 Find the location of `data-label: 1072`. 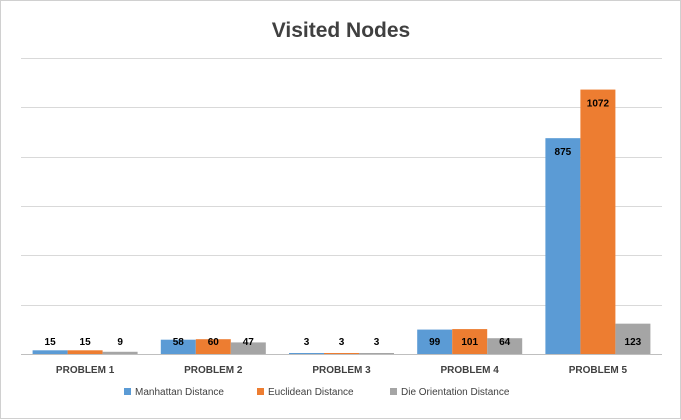

data-label: 1072 is located at coordinates (598, 104).